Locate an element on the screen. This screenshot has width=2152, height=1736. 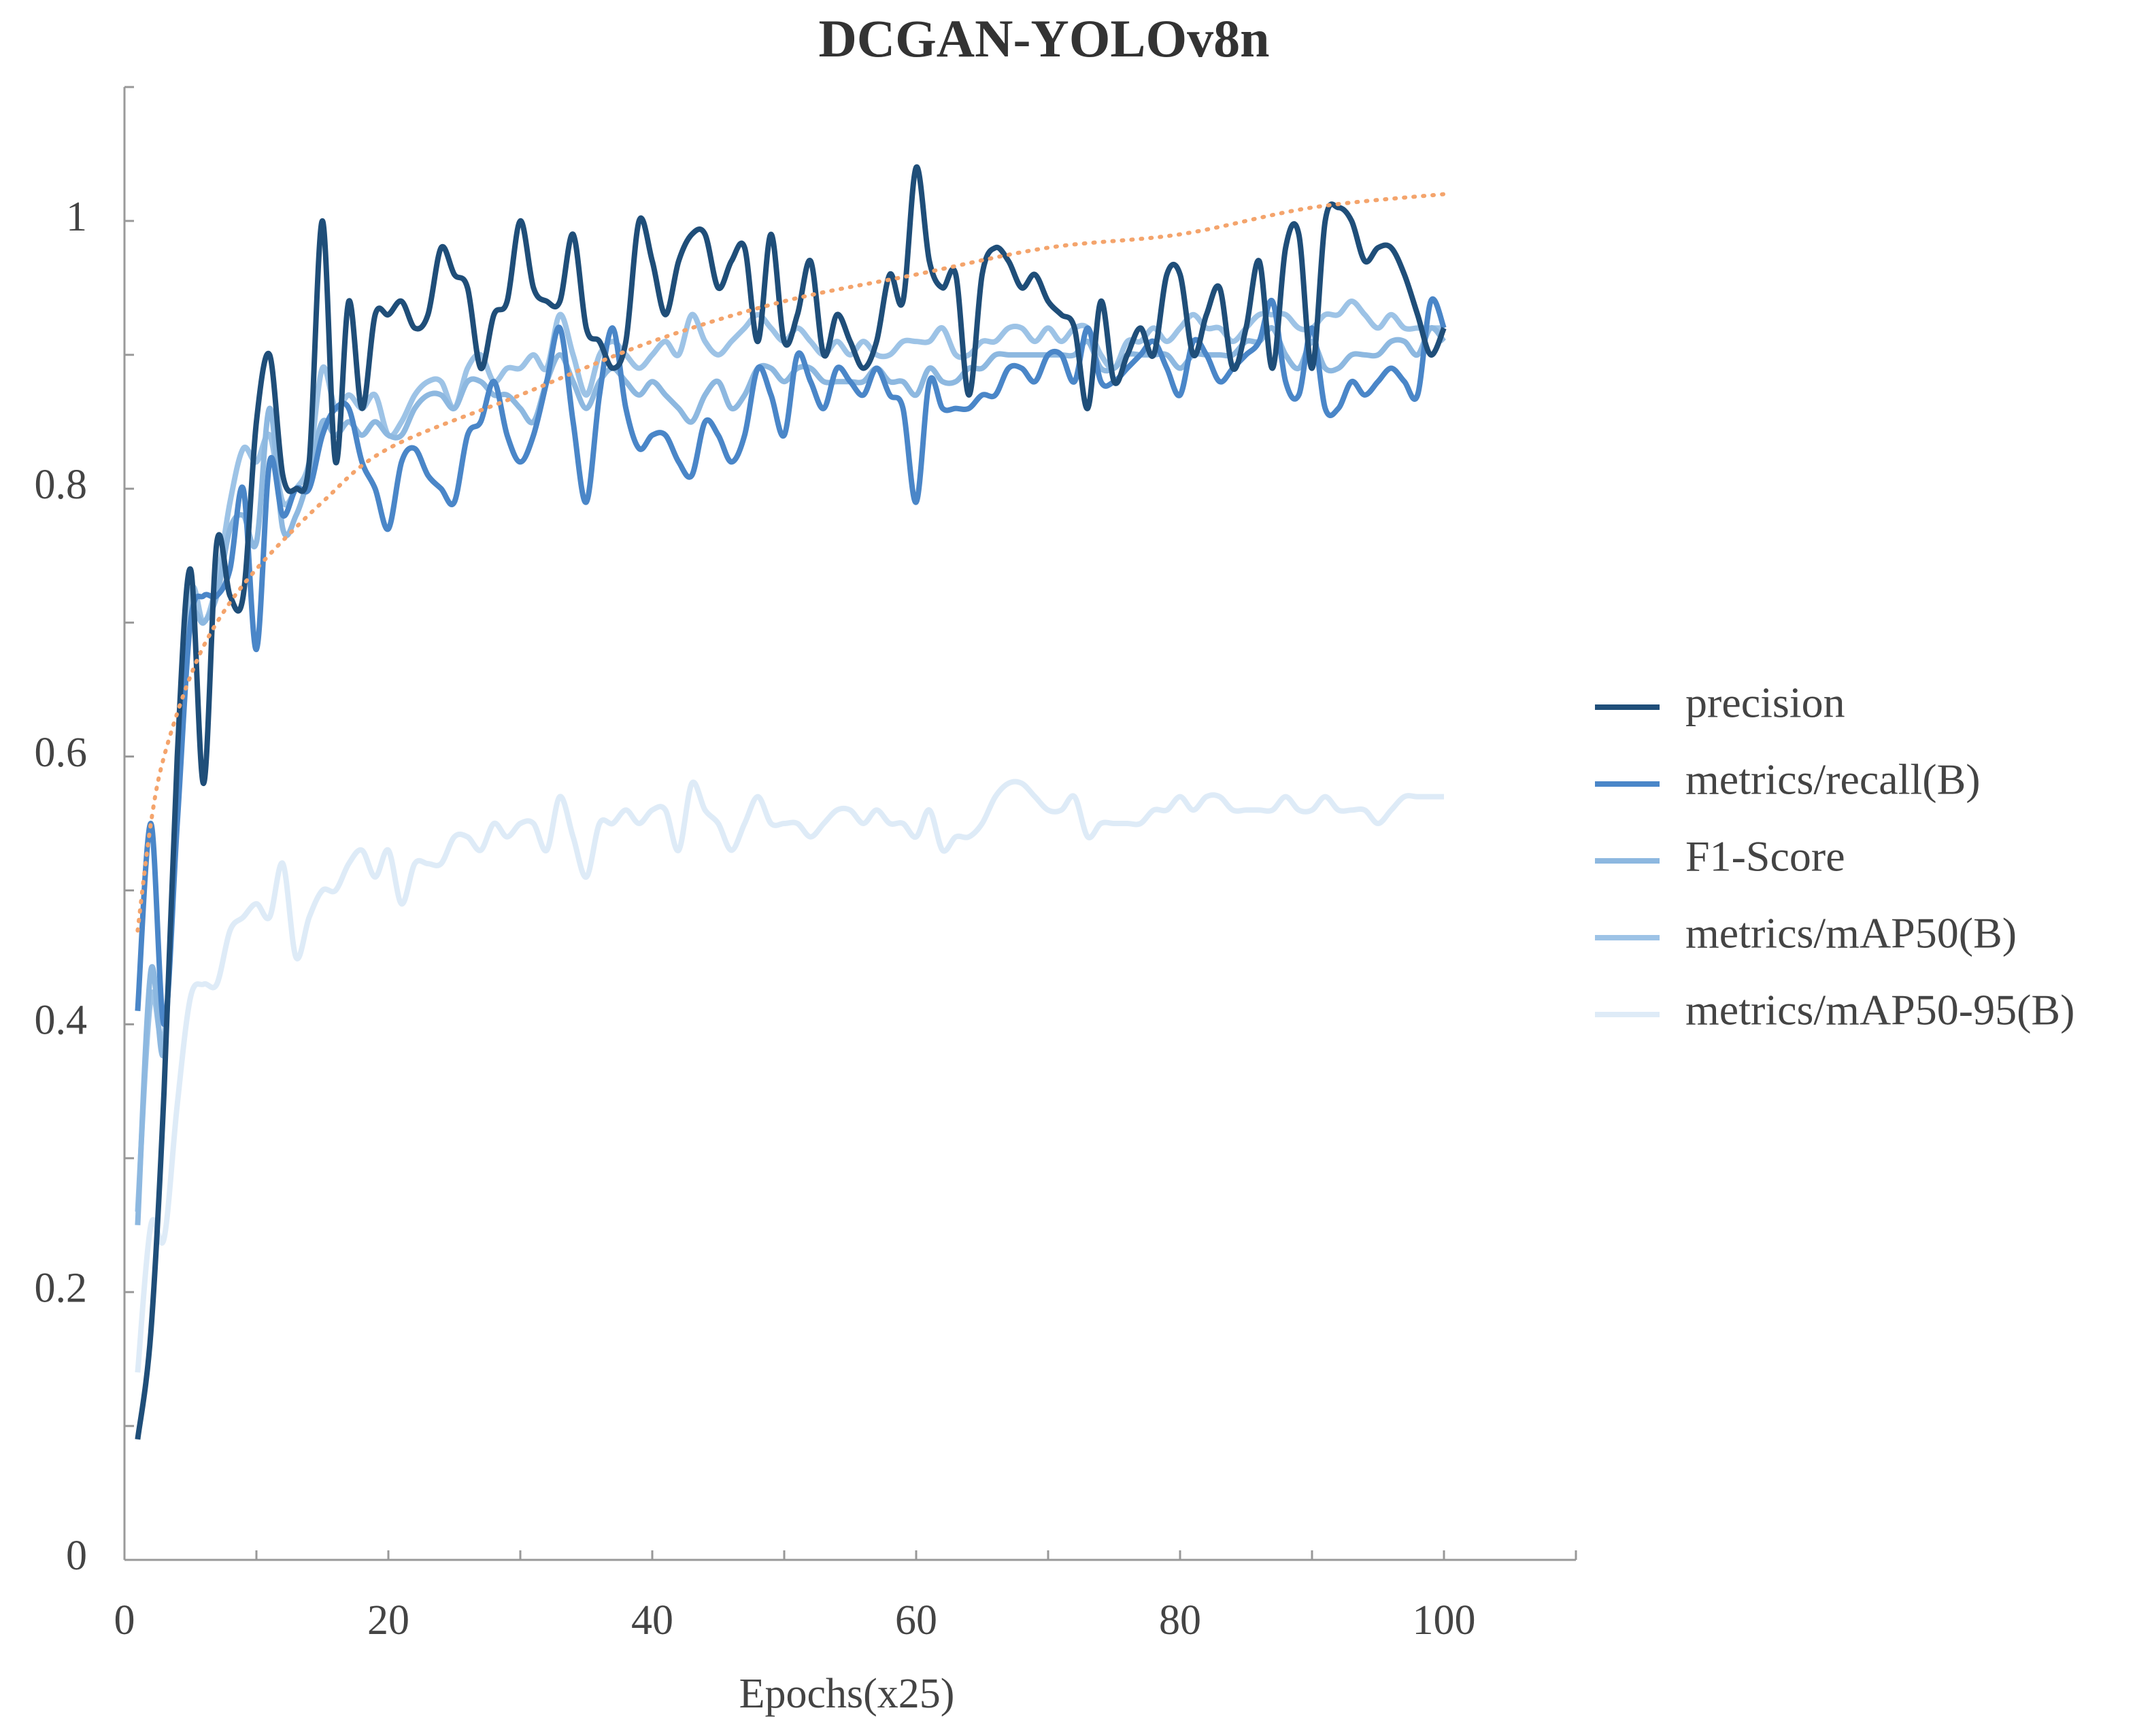
x-tick-label: 60 is located at coordinates (916, 1620).